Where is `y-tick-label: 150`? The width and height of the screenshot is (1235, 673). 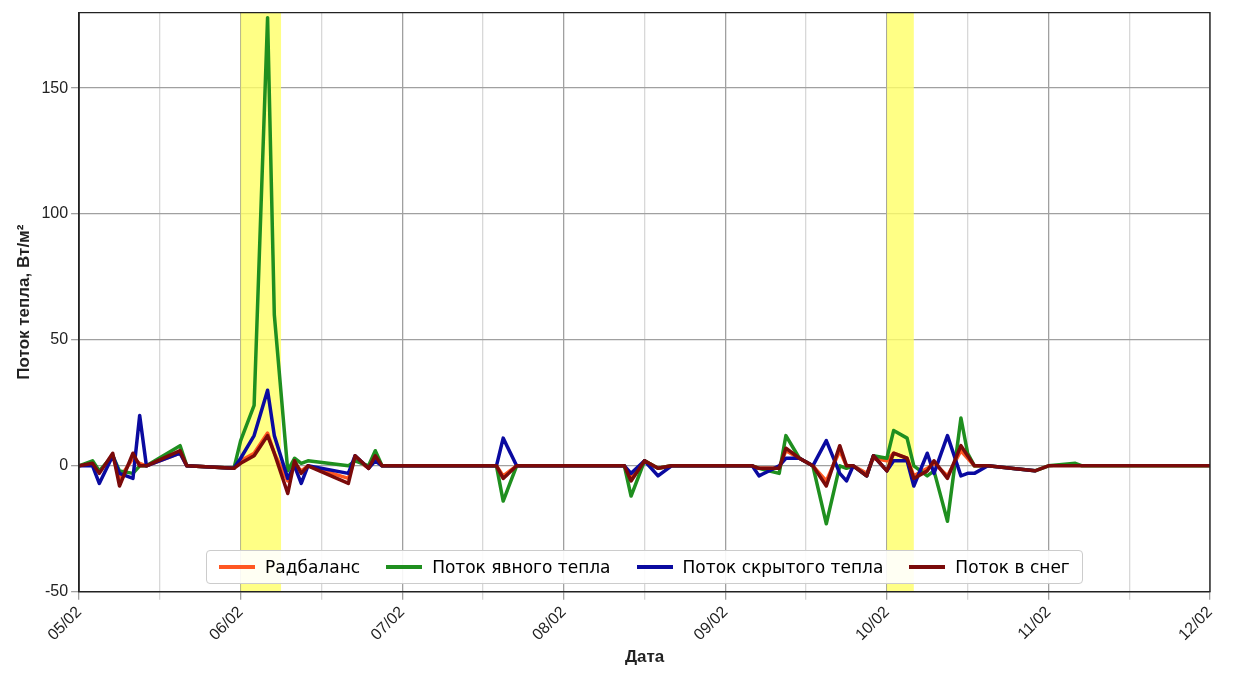
y-tick-label: 150 is located at coordinates (55, 87).